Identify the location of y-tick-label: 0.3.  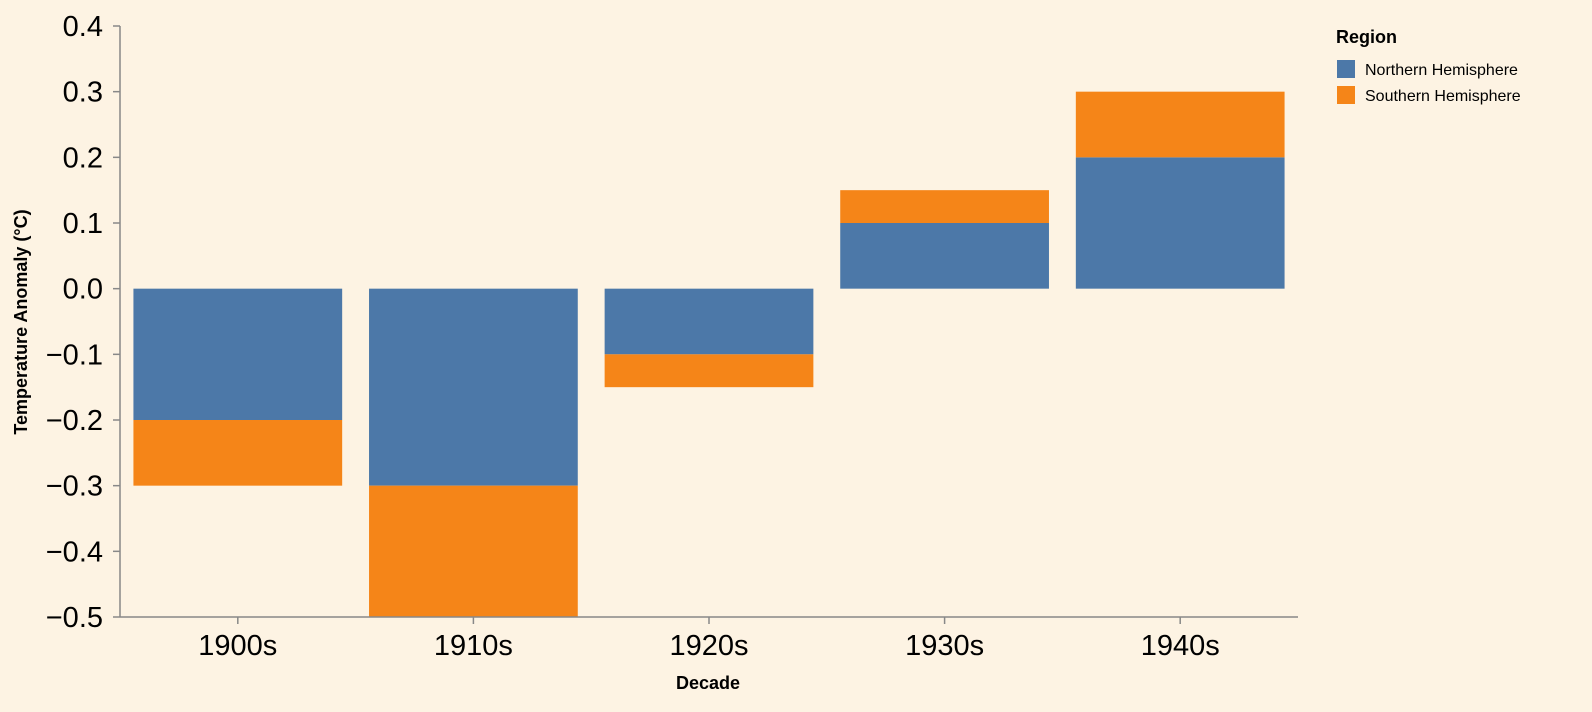
(83, 93).